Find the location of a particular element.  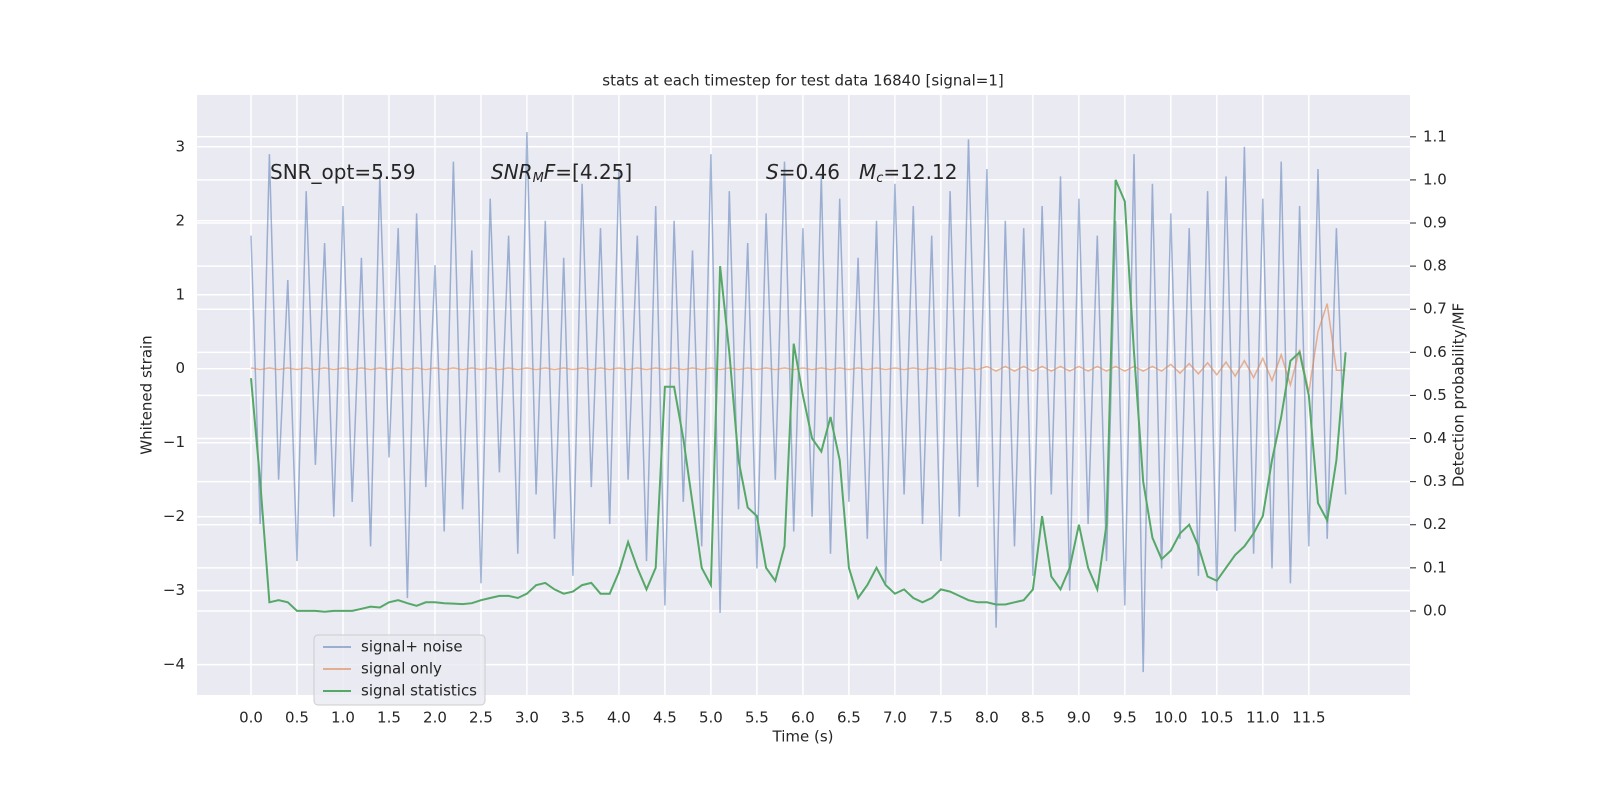

x-tick-label: 3.5 is located at coordinates (573, 718).